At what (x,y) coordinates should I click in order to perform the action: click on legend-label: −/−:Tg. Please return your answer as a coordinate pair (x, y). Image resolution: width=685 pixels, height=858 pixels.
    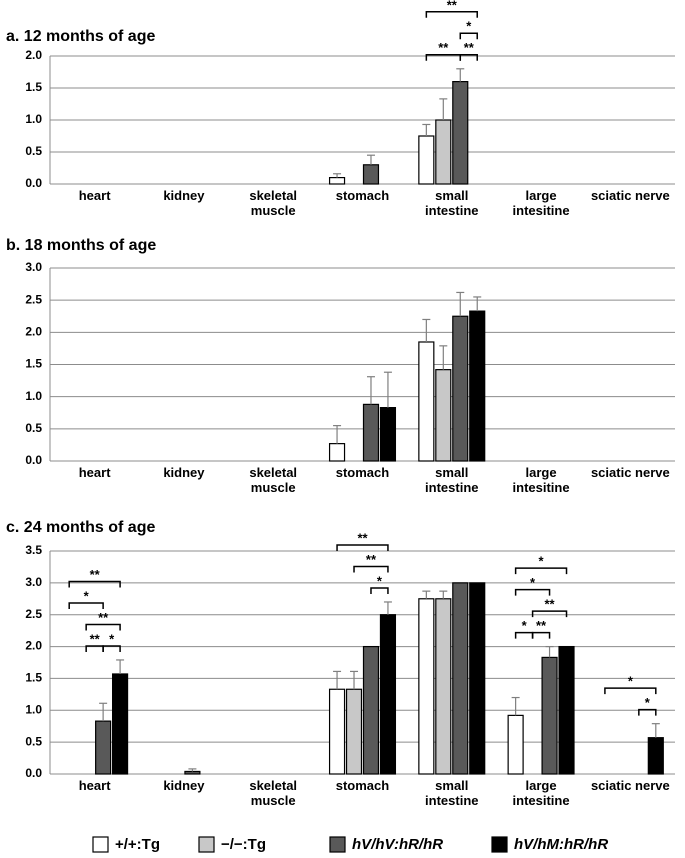
    Looking at the image, I should click on (243, 844).